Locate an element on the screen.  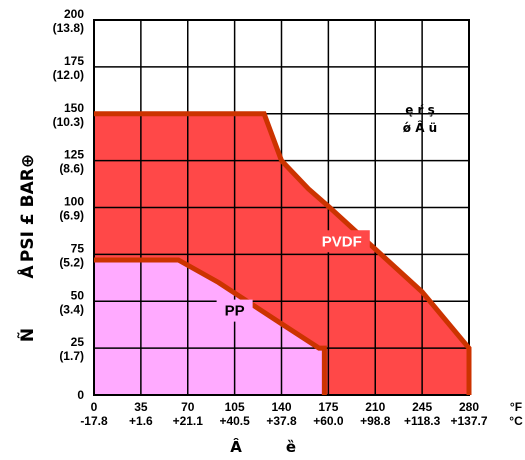
x-tick-c: +37.8 is located at coordinates (281, 421).